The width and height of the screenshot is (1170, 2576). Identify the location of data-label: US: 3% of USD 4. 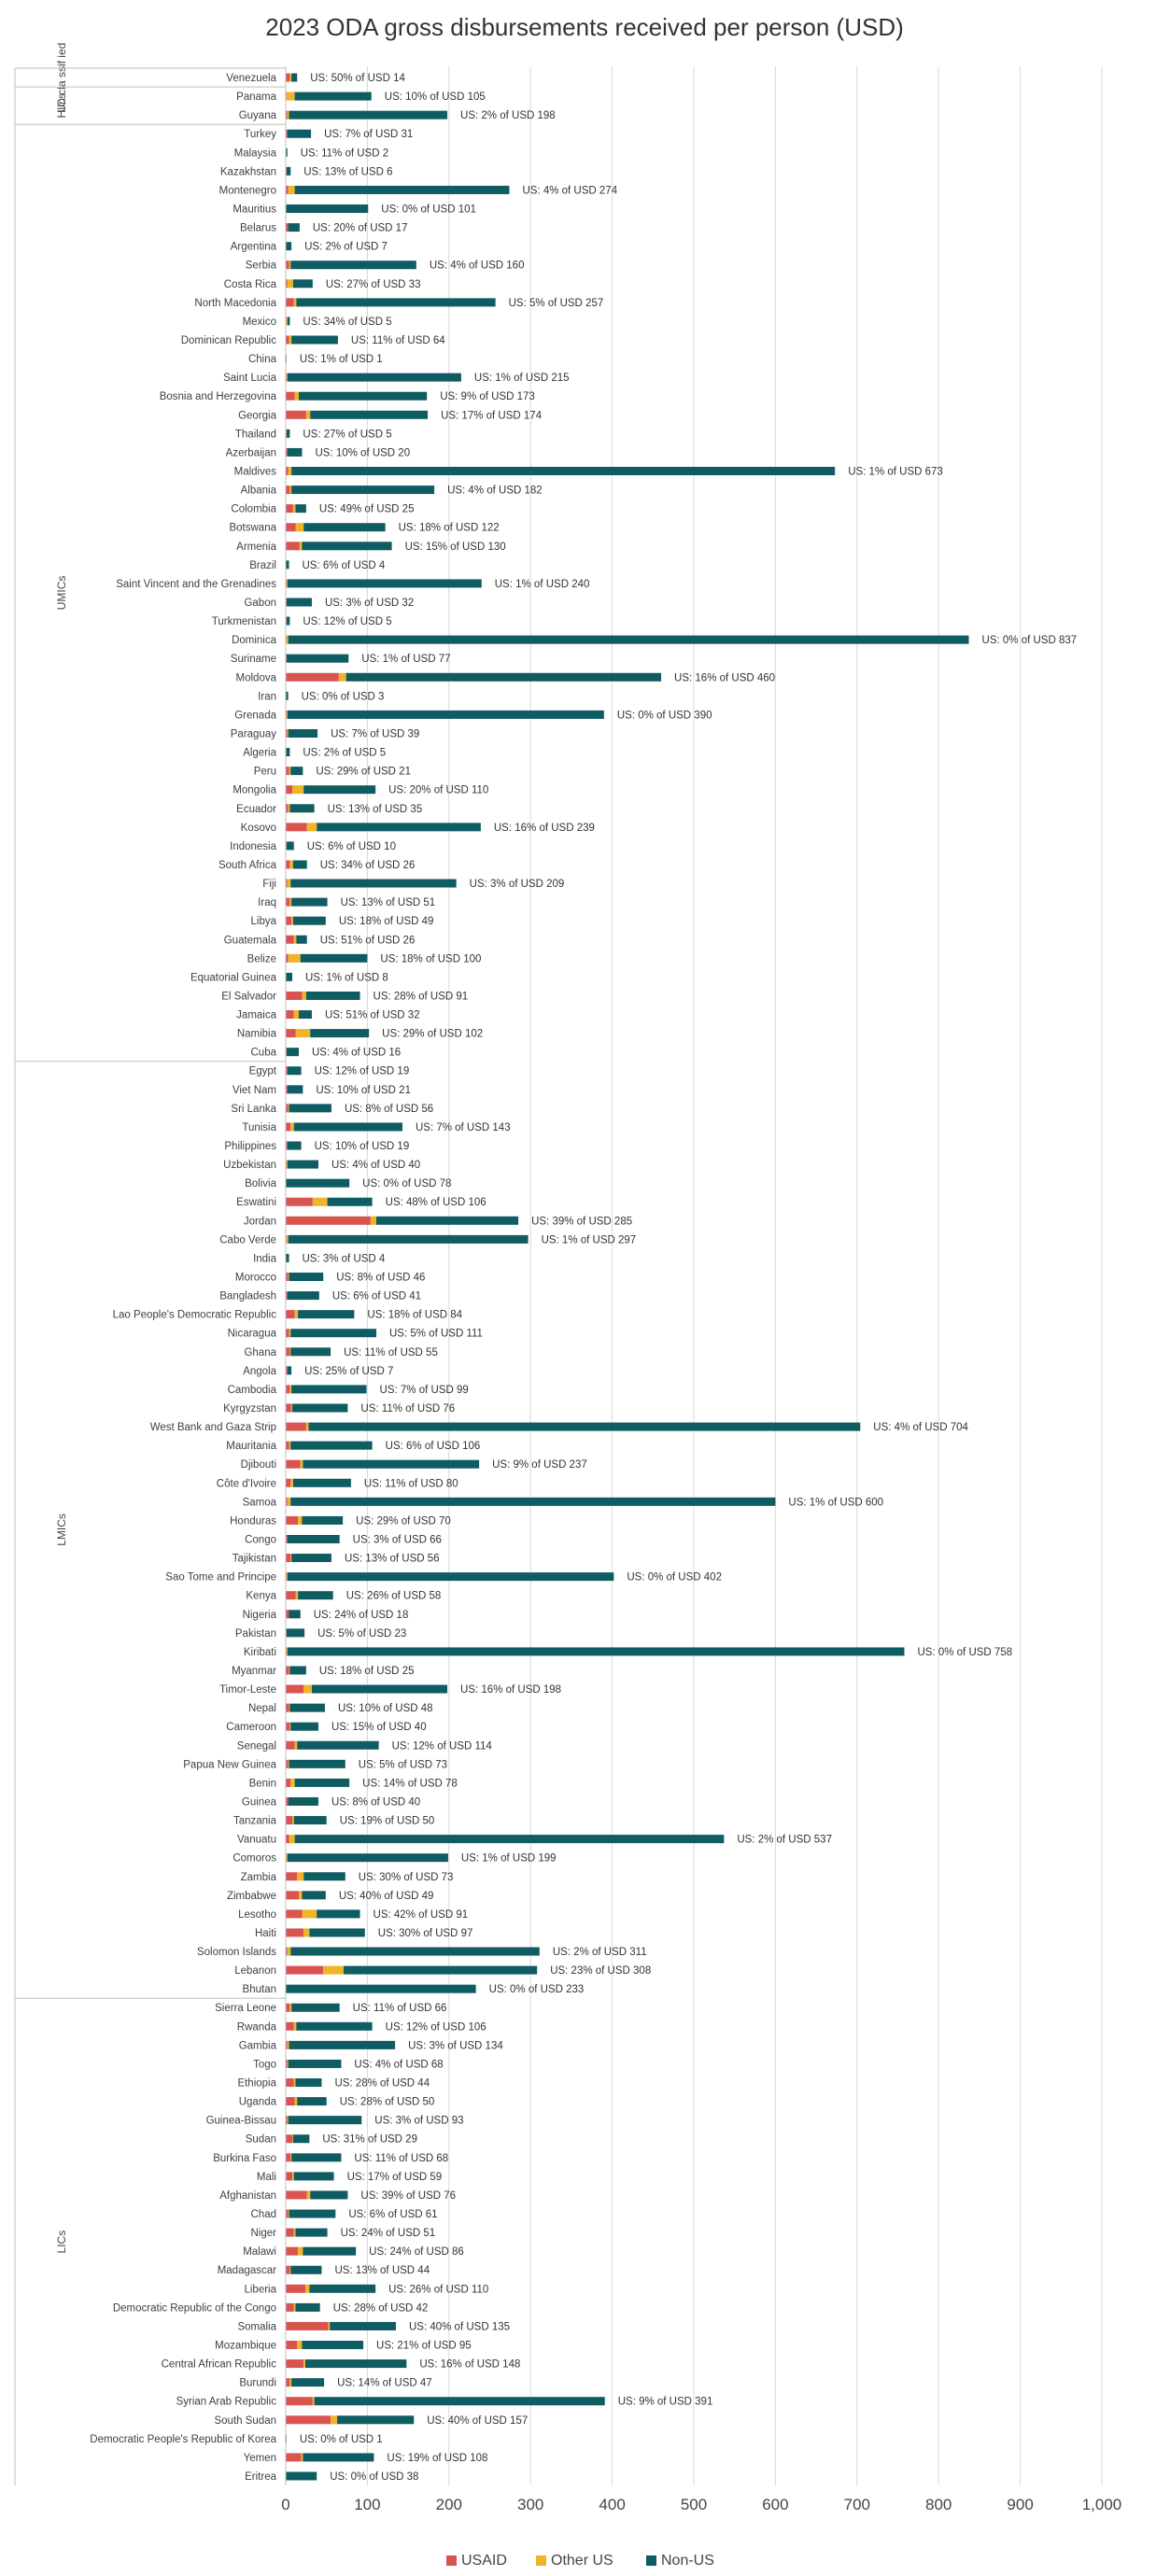
(343, 1258).